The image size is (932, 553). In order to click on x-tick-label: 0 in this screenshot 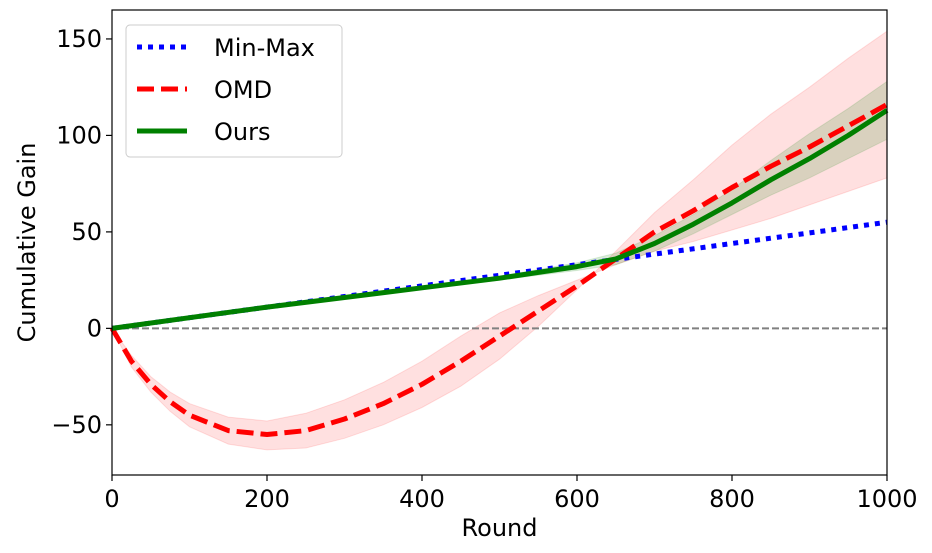, I will do `click(111, 499)`.